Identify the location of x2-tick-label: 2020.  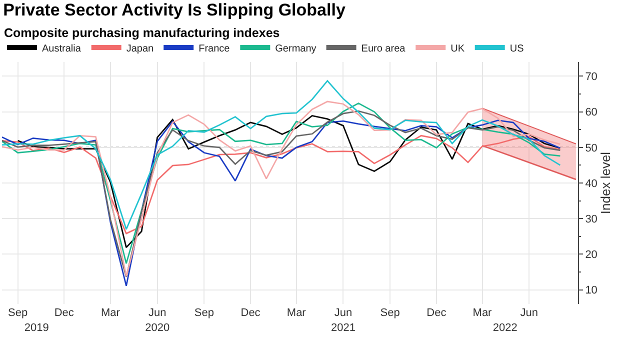
(157, 328).